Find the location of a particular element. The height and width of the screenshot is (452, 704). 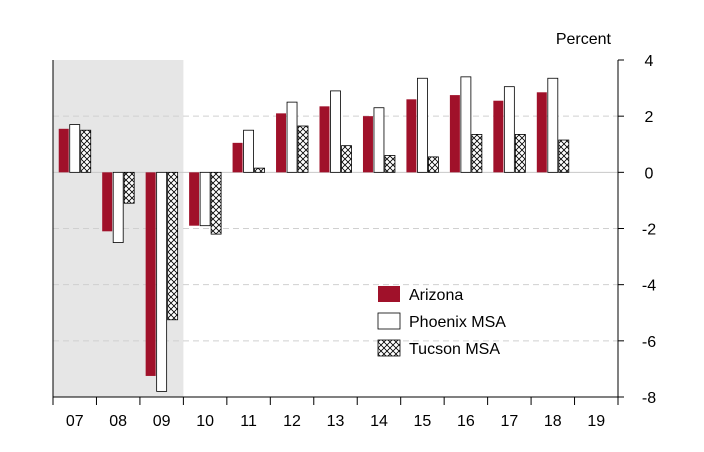

x-tick-label: 09 is located at coordinates (162, 421).